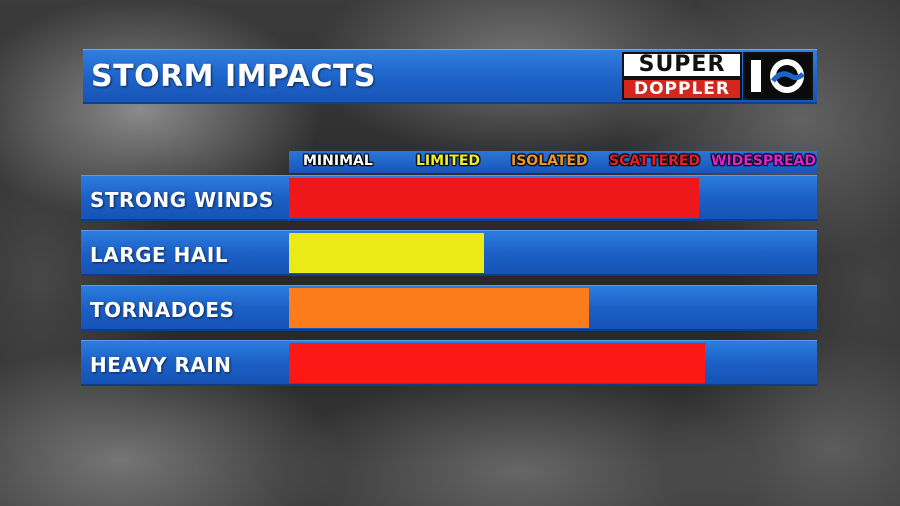 Image resolution: width=900 pixels, height=506 pixels. What do you see at coordinates (682, 65) in the screenshot?
I see `logo-super-text: SUPER` at bounding box center [682, 65].